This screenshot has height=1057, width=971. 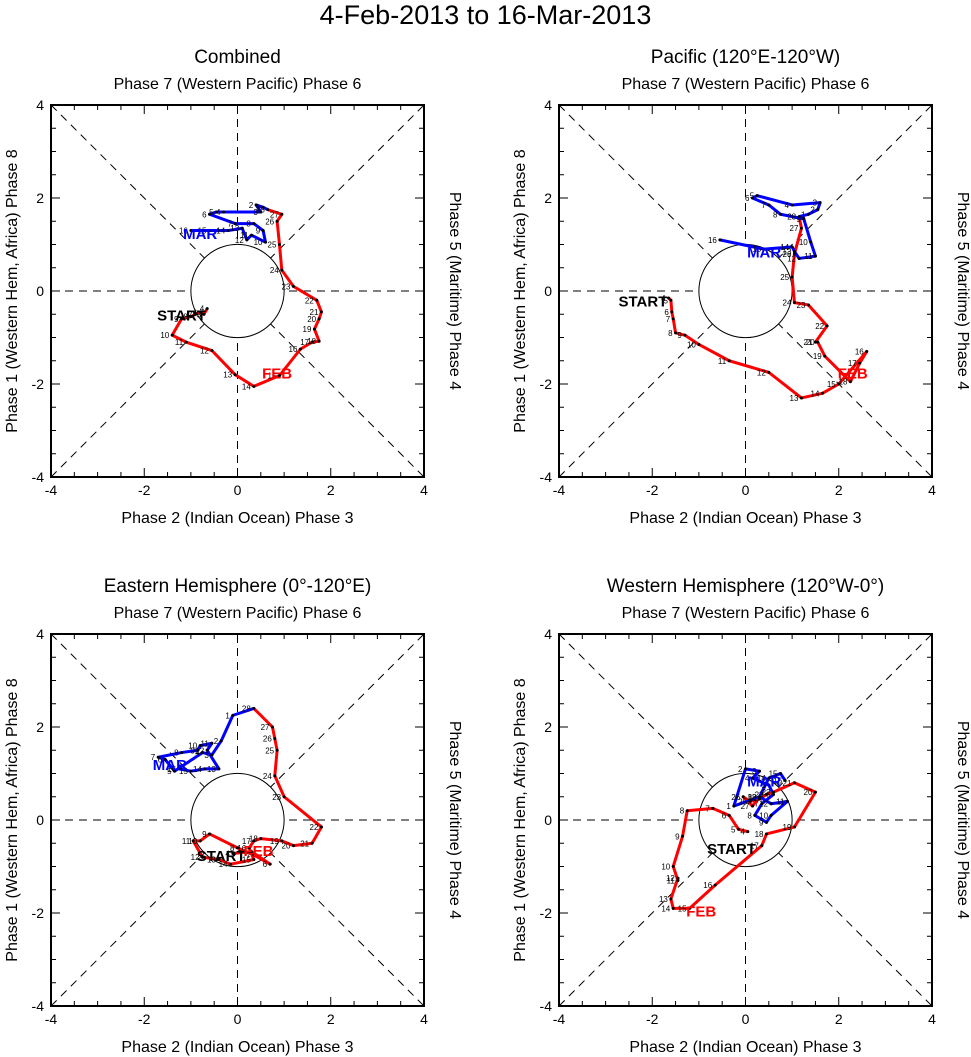 I want to click on feb-day-label: 23, so click(x=801, y=305).